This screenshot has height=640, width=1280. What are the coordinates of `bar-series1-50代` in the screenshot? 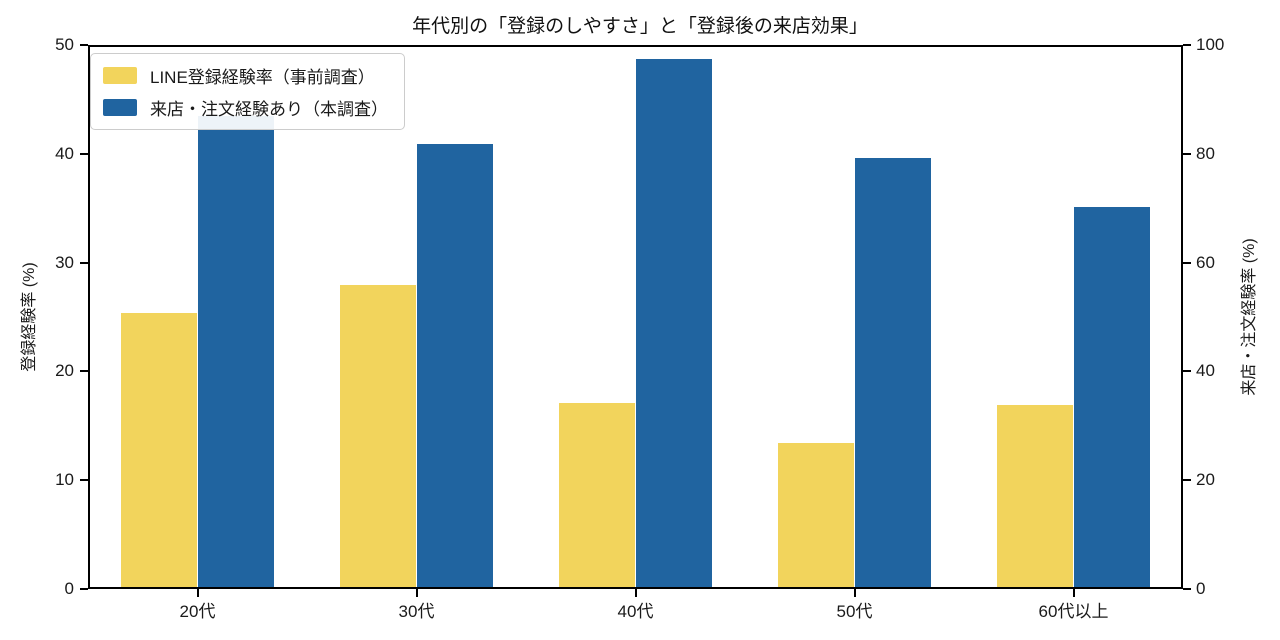 It's located at (893, 373).